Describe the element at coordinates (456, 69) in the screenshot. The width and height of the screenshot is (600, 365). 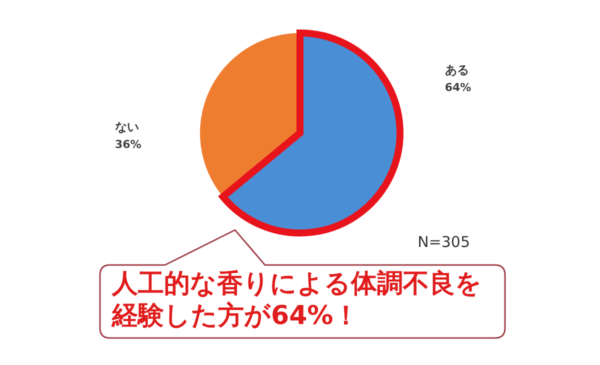
I see `slice-label: ある` at that location.